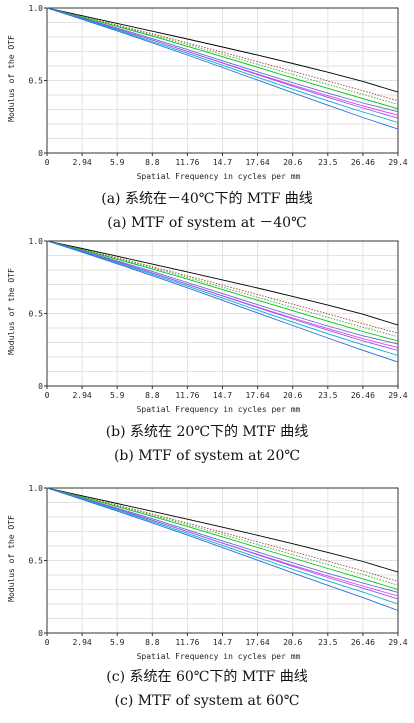 This screenshot has height=723, width=414. Describe the element at coordinates (207, 456) in the screenshot. I see `caption-en-b: (b) MTF of system at 20℃` at that location.